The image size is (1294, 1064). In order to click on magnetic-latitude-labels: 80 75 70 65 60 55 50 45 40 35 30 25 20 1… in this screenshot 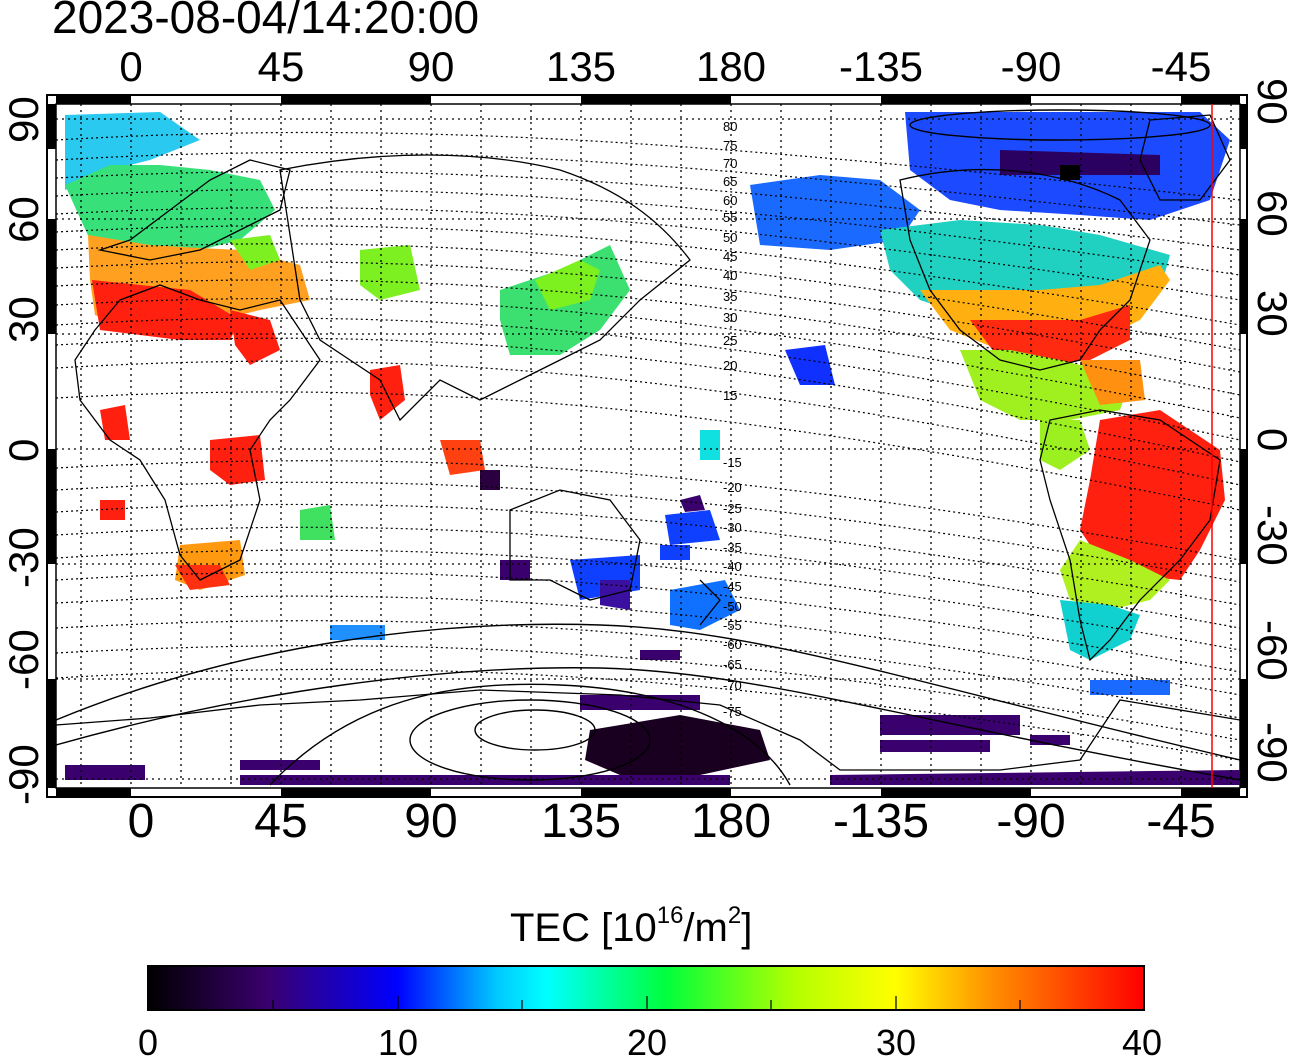, I will do `click(732, 419)`.